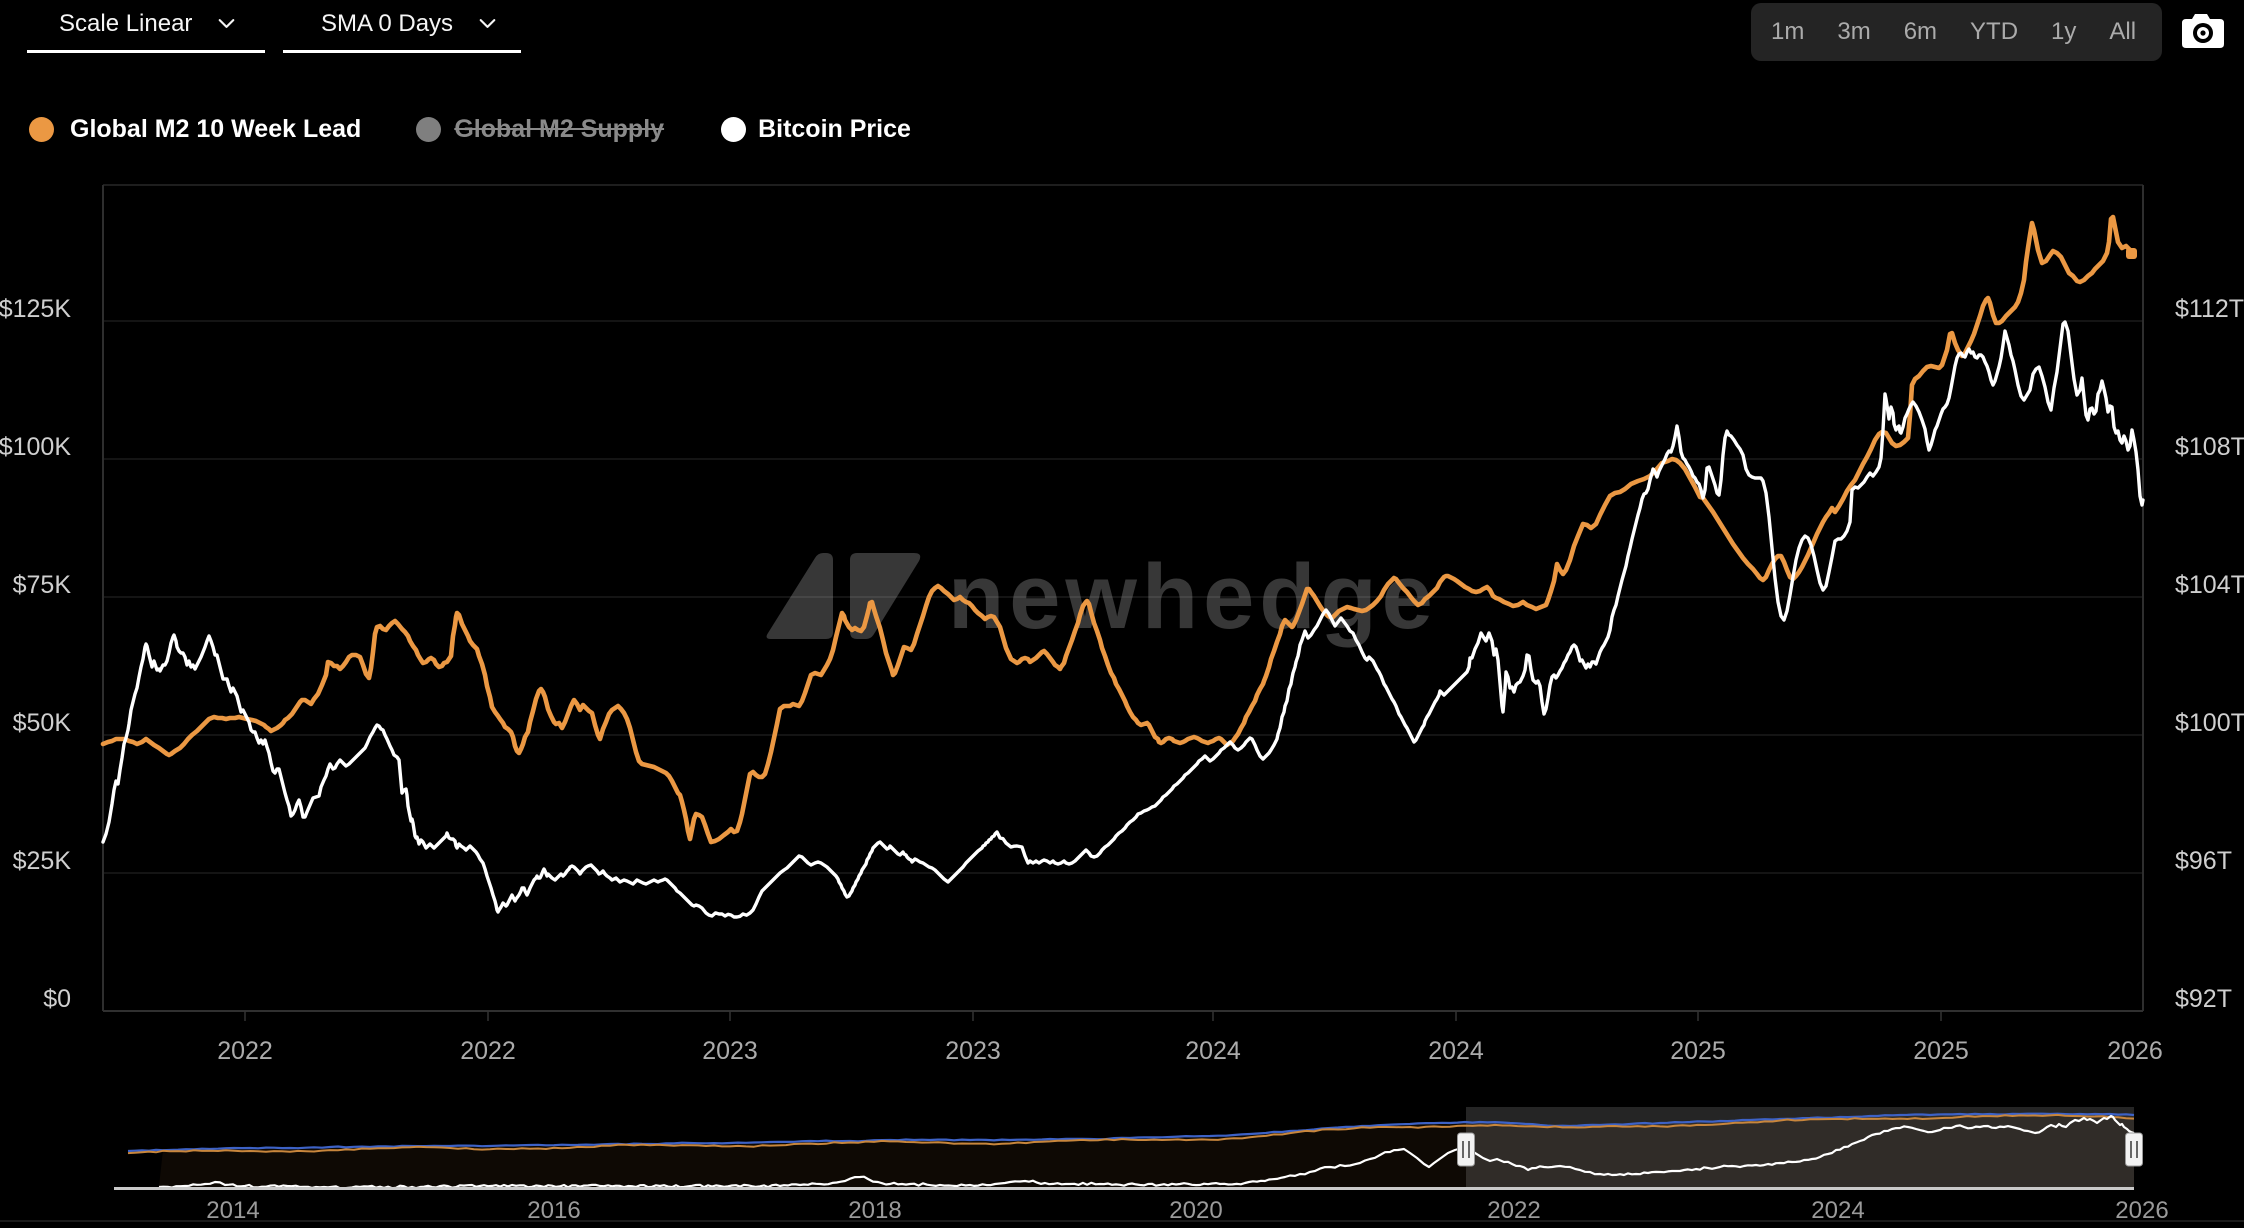 The height and width of the screenshot is (1228, 2244). I want to click on svg-text: $0, so click(57, 999).